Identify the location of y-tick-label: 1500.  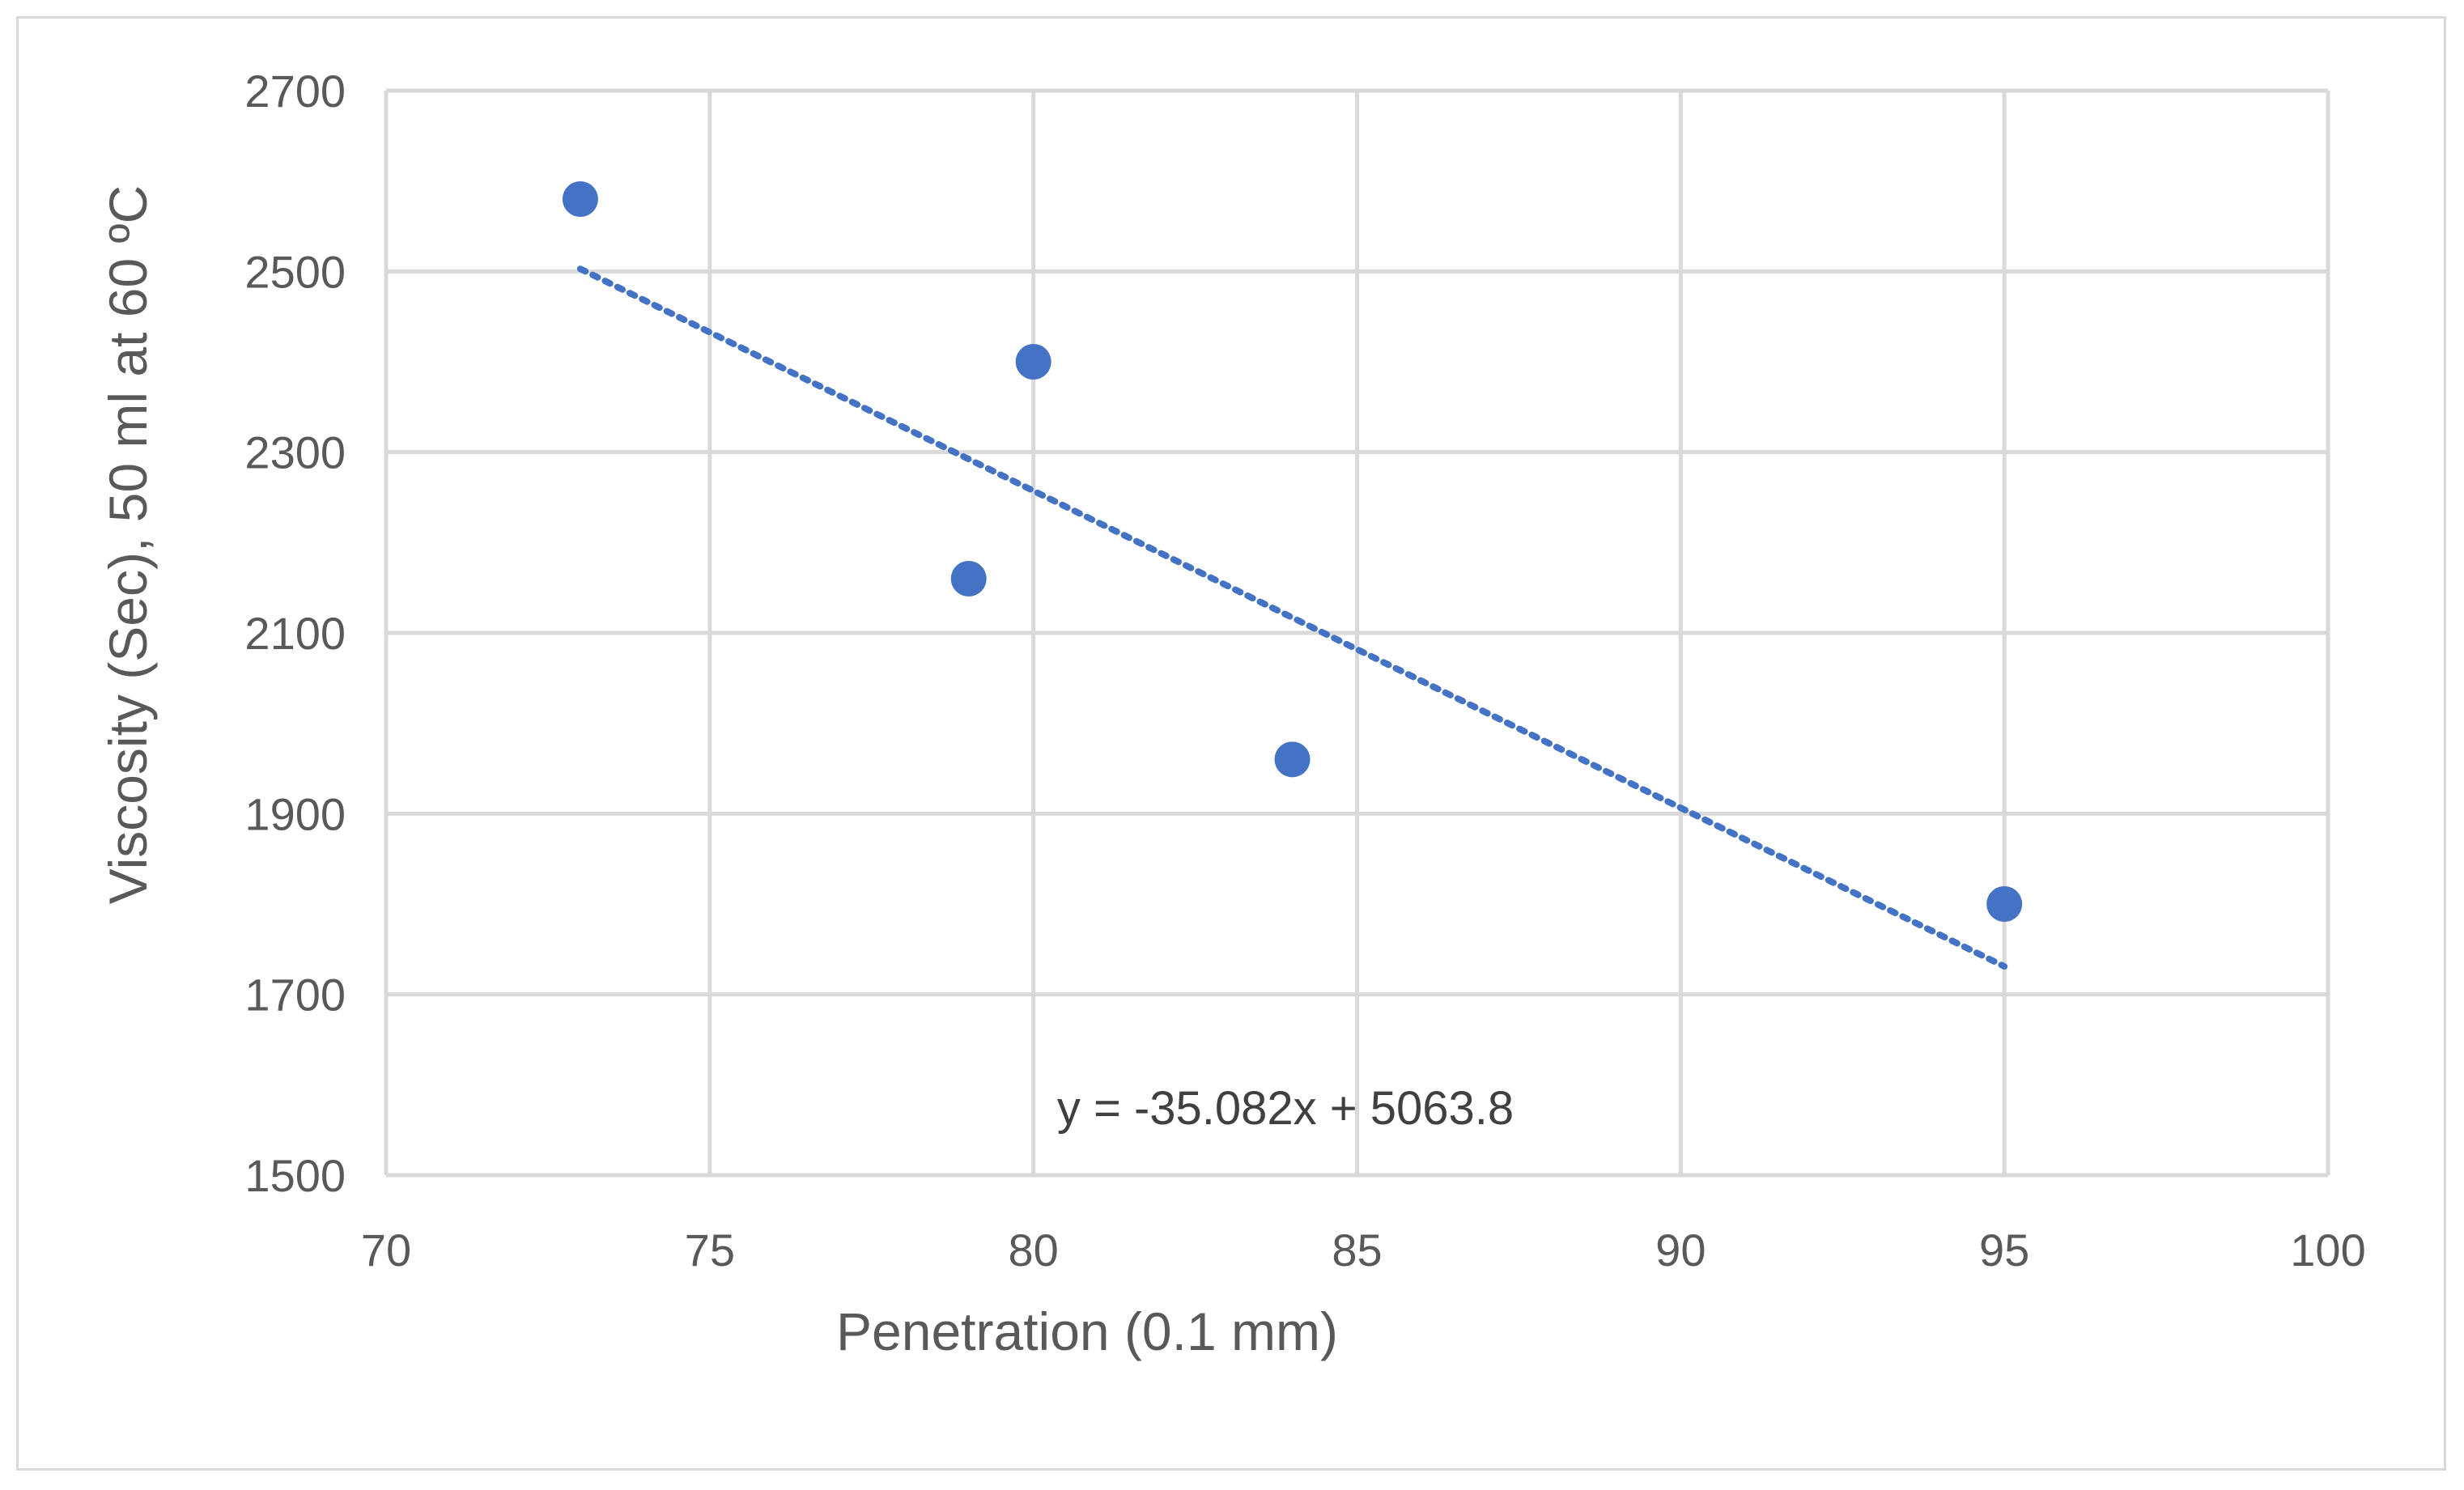
(295, 1176).